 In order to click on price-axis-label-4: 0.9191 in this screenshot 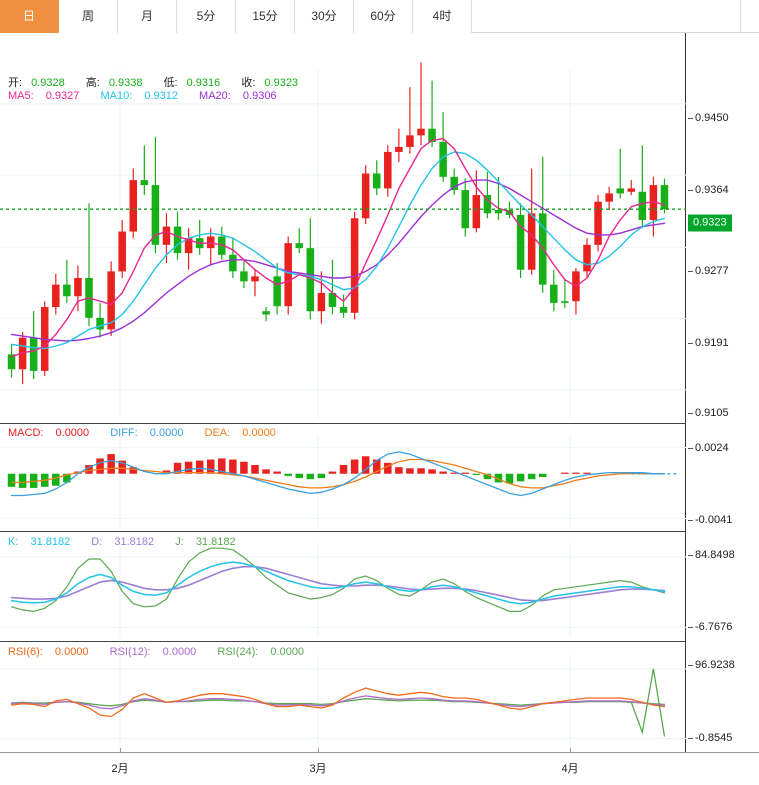, I will do `click(708, 343)`.